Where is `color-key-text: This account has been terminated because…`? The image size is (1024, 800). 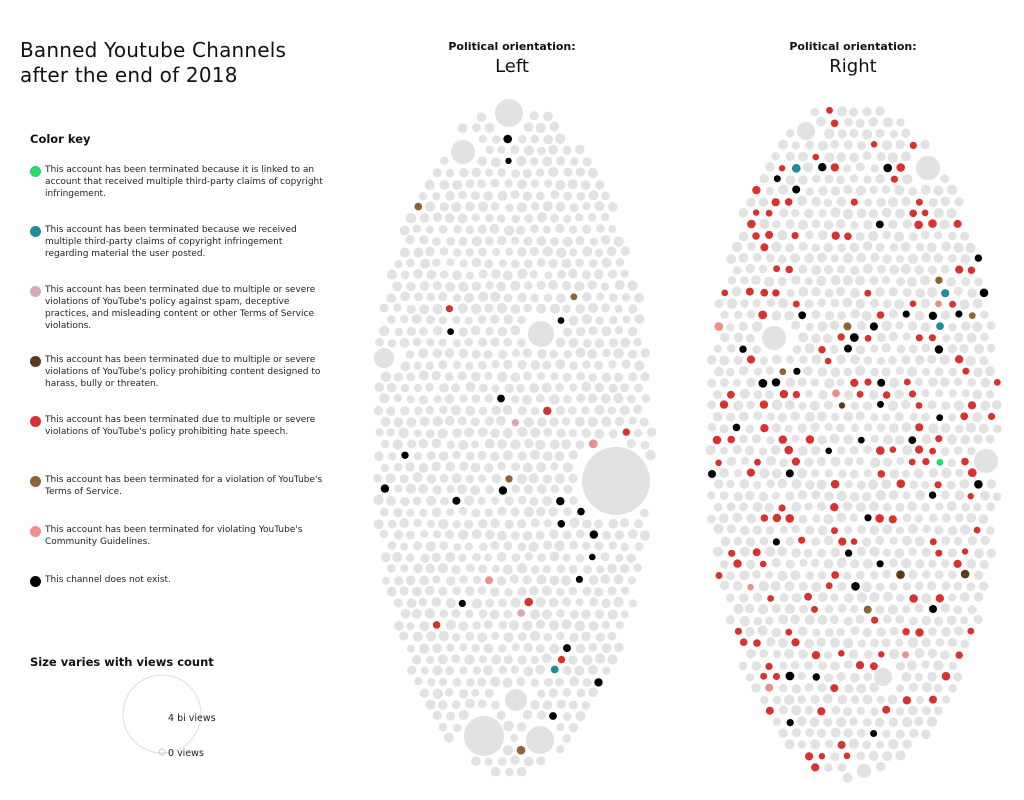
color-key-text: This account has been terminated because… is located at coordinates (184, 182).